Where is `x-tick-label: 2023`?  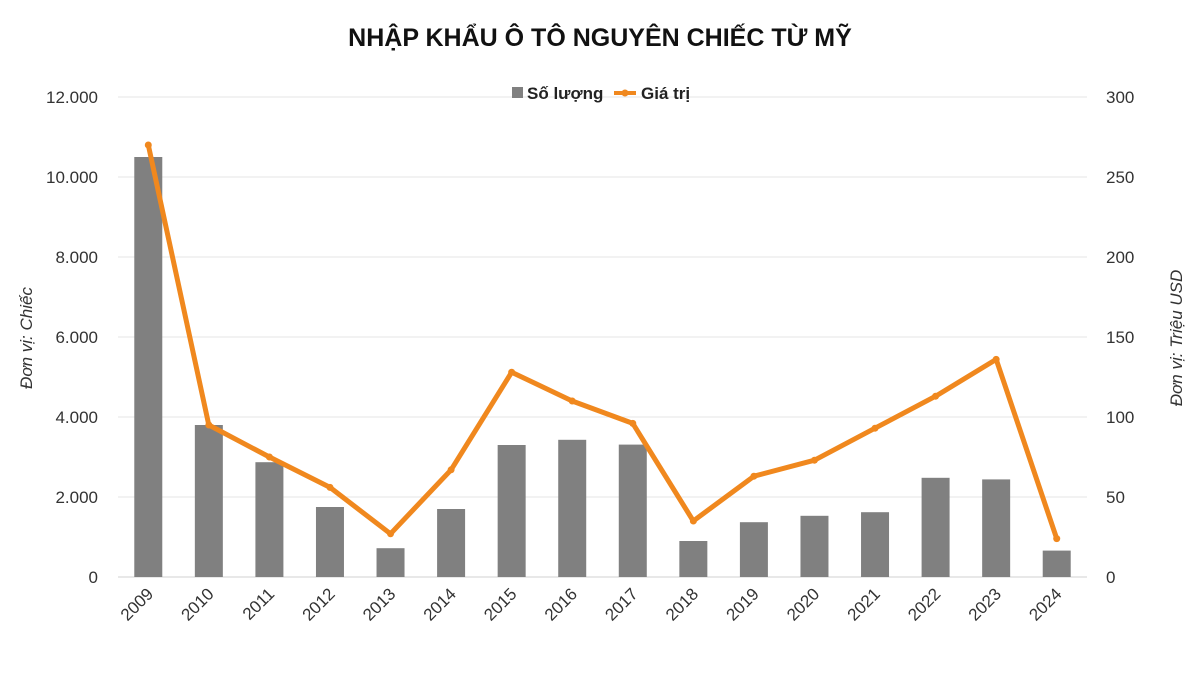
x-tick-label: 2023 is located at coordinates (985, 604).